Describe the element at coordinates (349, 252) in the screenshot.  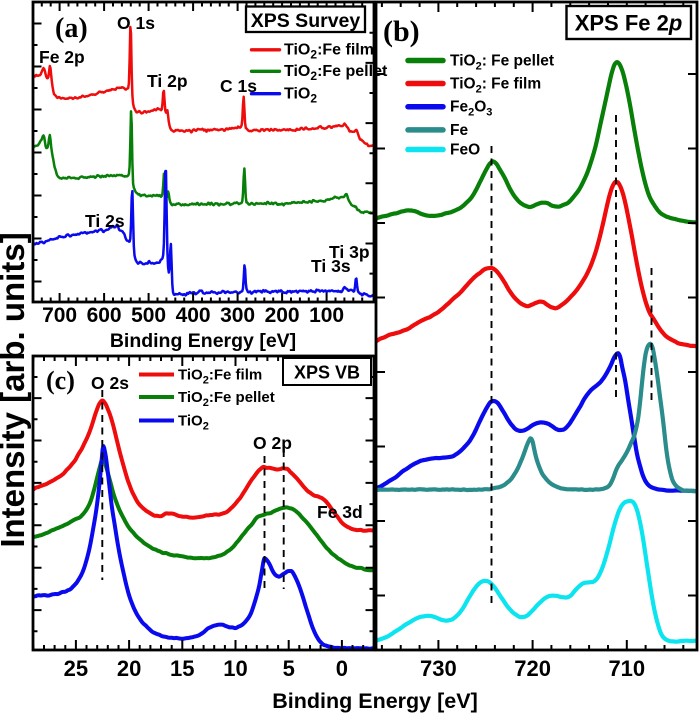
I see `svg-text: Ti 3p` at that location.